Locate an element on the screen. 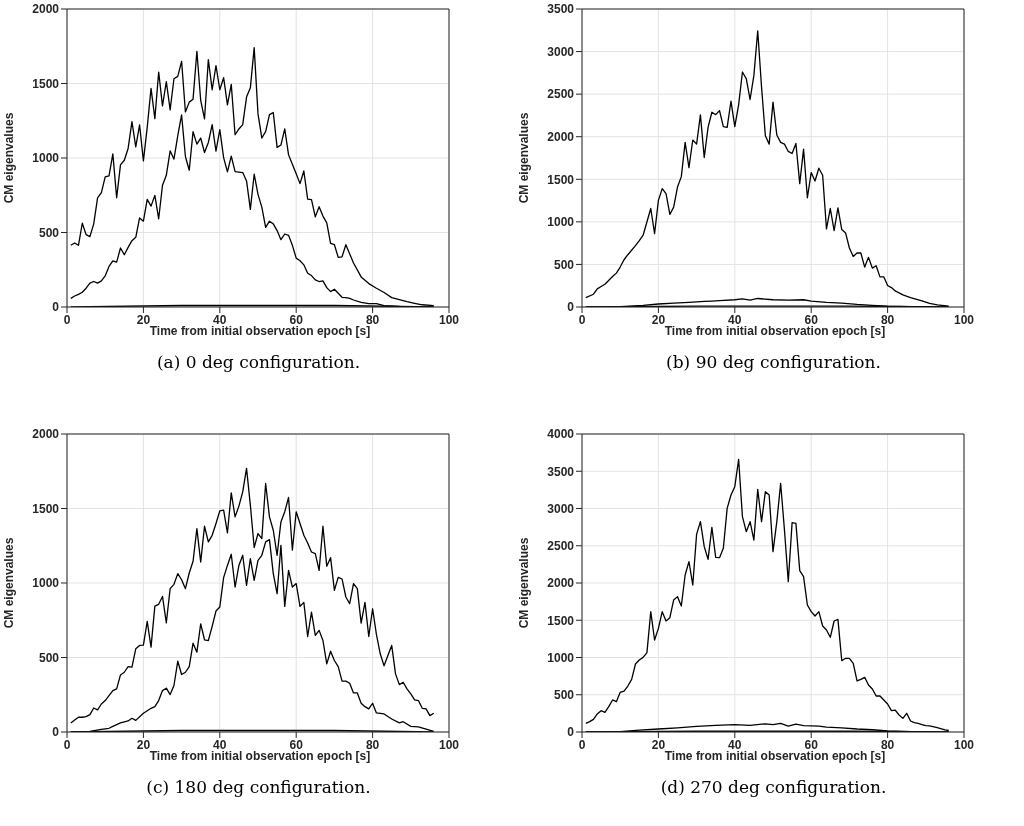  text: (d) 270 deg configuration. is located at coordinates (773, 787).